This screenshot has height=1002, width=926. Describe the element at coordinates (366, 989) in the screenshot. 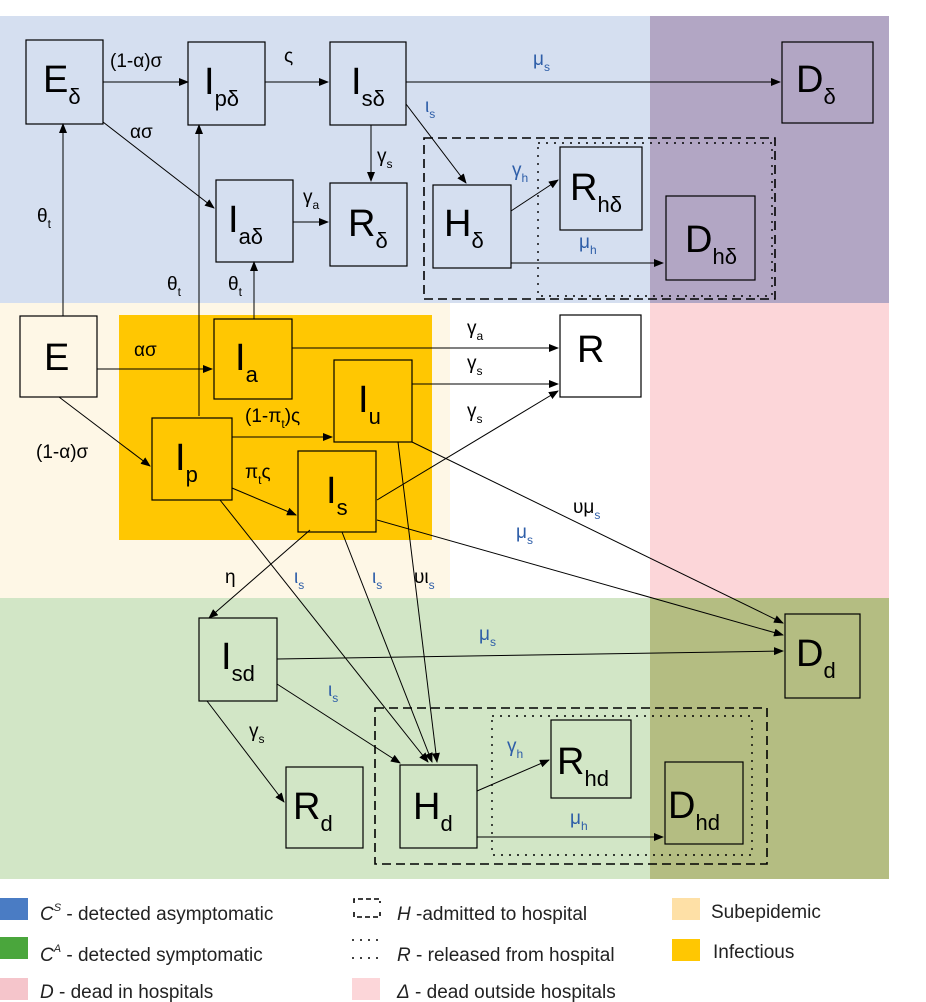

I see `legend-swatch-lightpink` at that location.